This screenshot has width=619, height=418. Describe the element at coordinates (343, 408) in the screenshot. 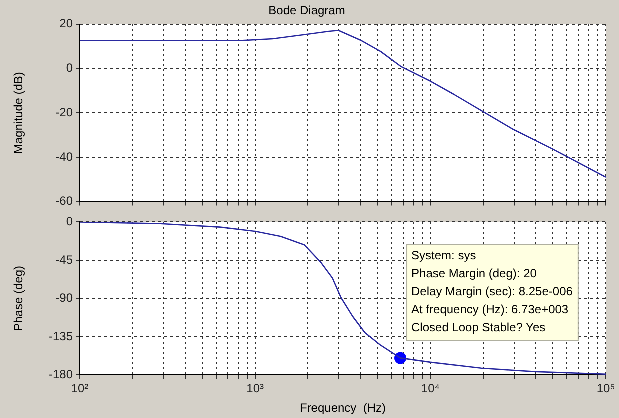

I see `x-axis-title: Frequency (Hz)` at that location.